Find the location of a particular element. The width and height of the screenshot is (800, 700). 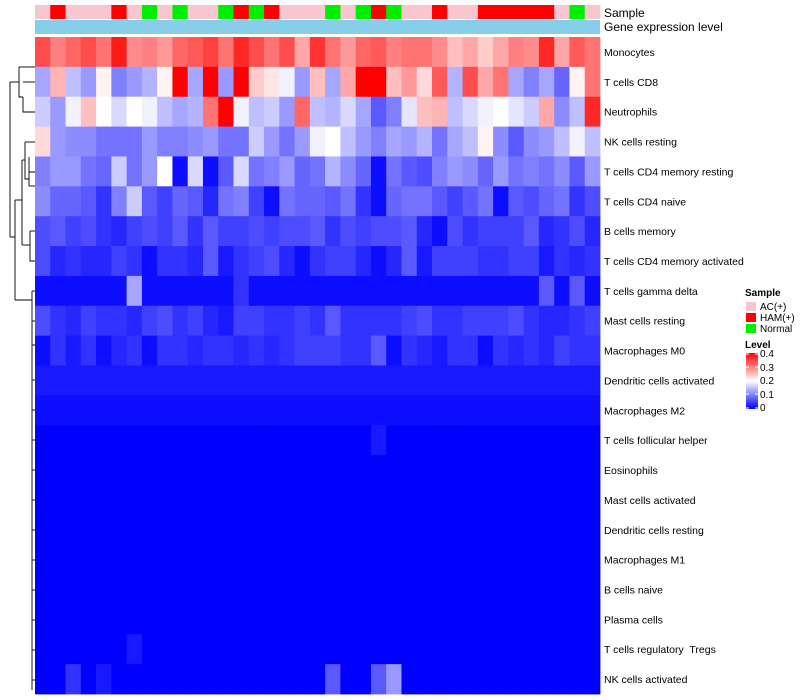

row-label: T cells CD4 naive is located at coordinates (645, 202).